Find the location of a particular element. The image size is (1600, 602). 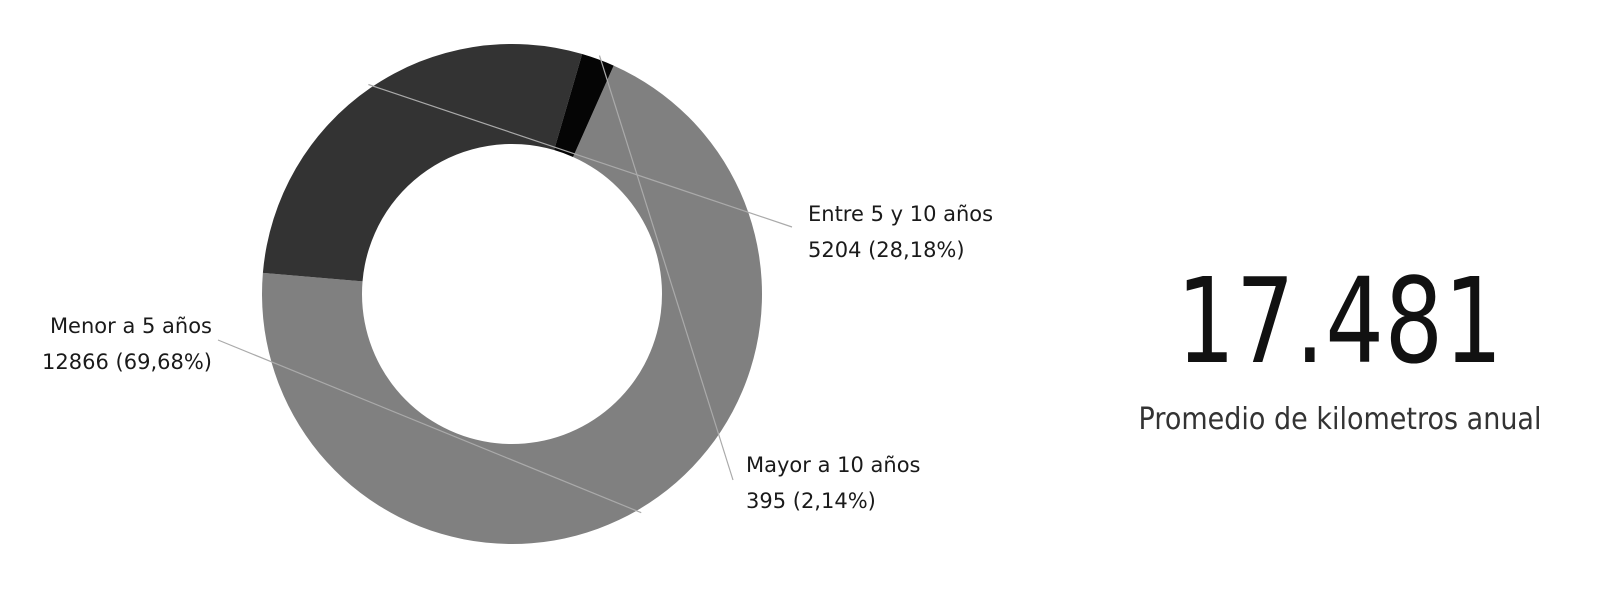

slice-value-label: 12866 (69,68%) is located at coordinates (127, 362).